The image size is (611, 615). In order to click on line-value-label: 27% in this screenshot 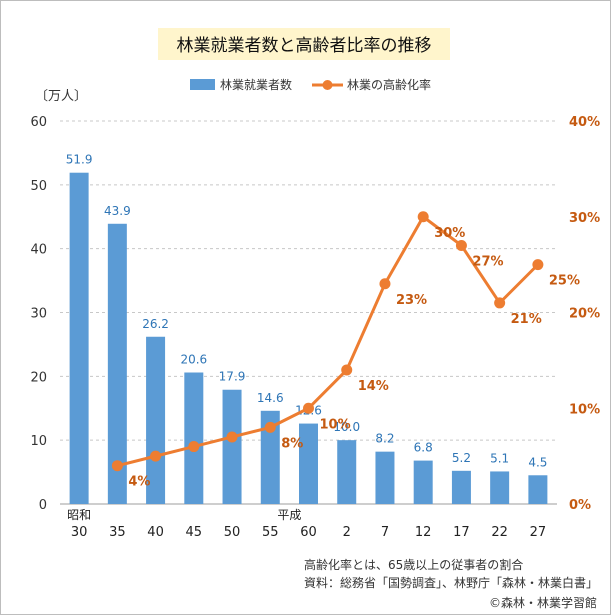, I will do `click(487, 261)`.